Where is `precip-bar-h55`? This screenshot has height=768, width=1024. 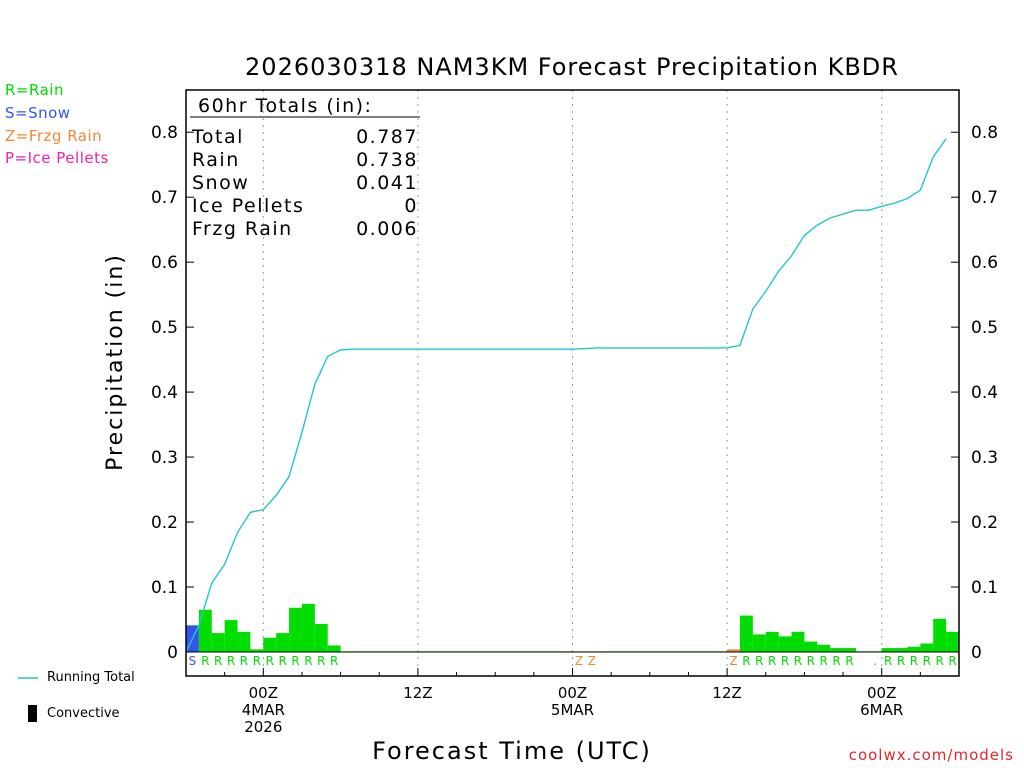
precip-bar-h55 is located at coordinates (888, 650).